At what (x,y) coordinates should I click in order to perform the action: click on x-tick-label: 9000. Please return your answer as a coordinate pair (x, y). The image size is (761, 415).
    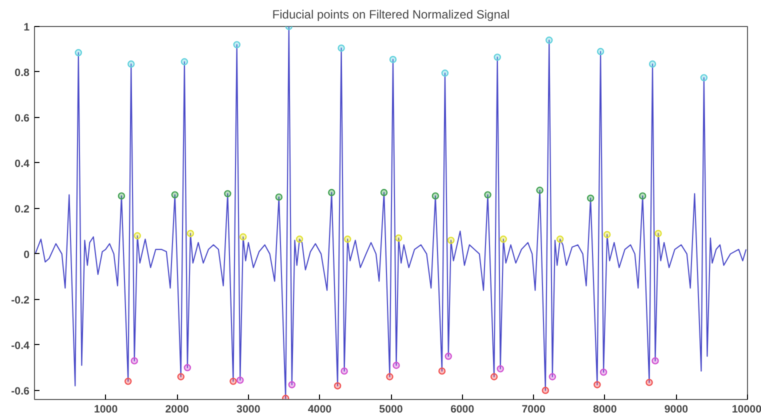
    Looking at the image, I should click on (676, 409).